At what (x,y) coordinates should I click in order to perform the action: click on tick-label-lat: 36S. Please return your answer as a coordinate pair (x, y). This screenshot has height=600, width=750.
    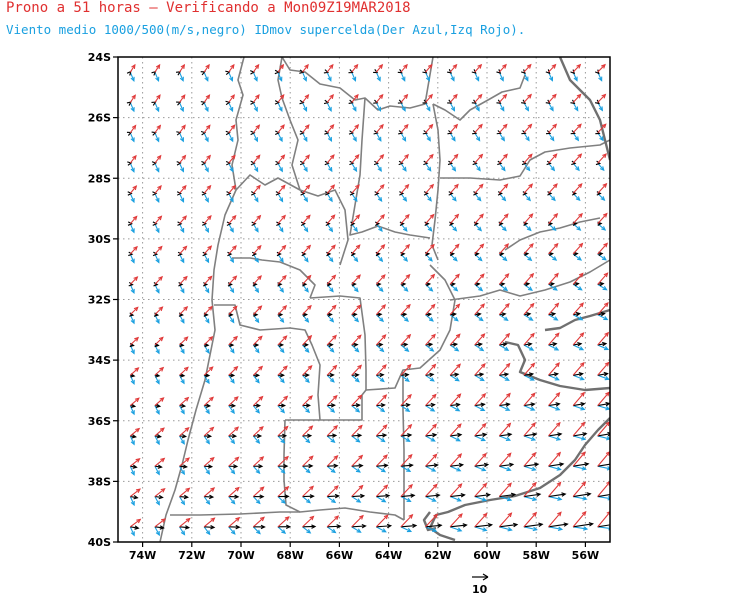
    Looking at the image, I should click on (99, 421).